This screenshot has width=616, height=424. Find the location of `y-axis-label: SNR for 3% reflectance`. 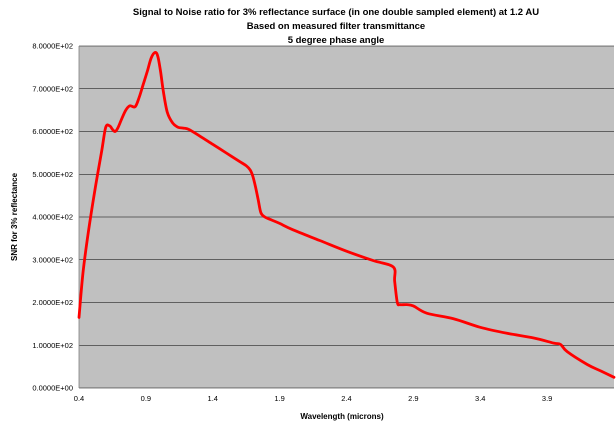

y-axis-label: SNR for 3% reflectance is located at coordinates (14, 216).